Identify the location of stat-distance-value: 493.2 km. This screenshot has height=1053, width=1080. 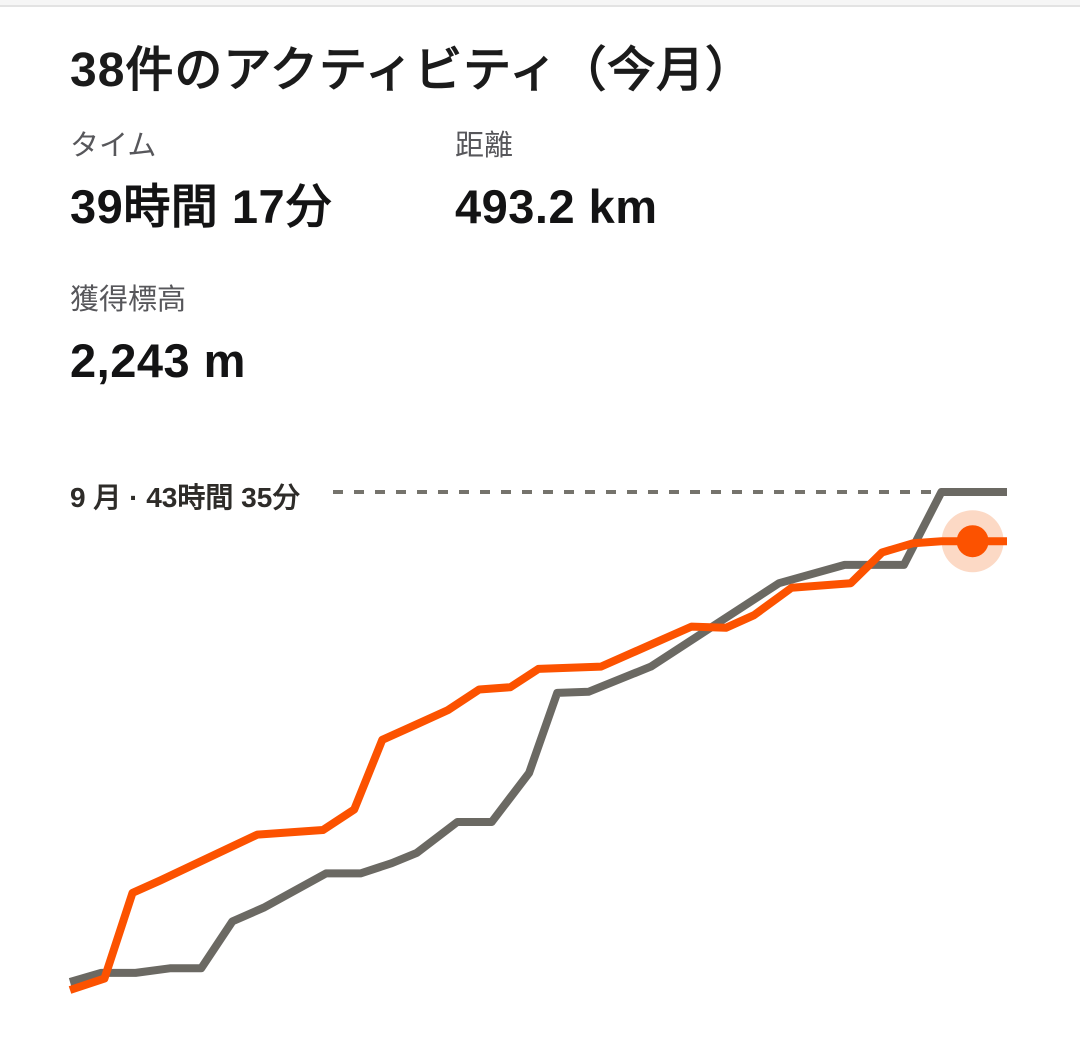
(556, 206).